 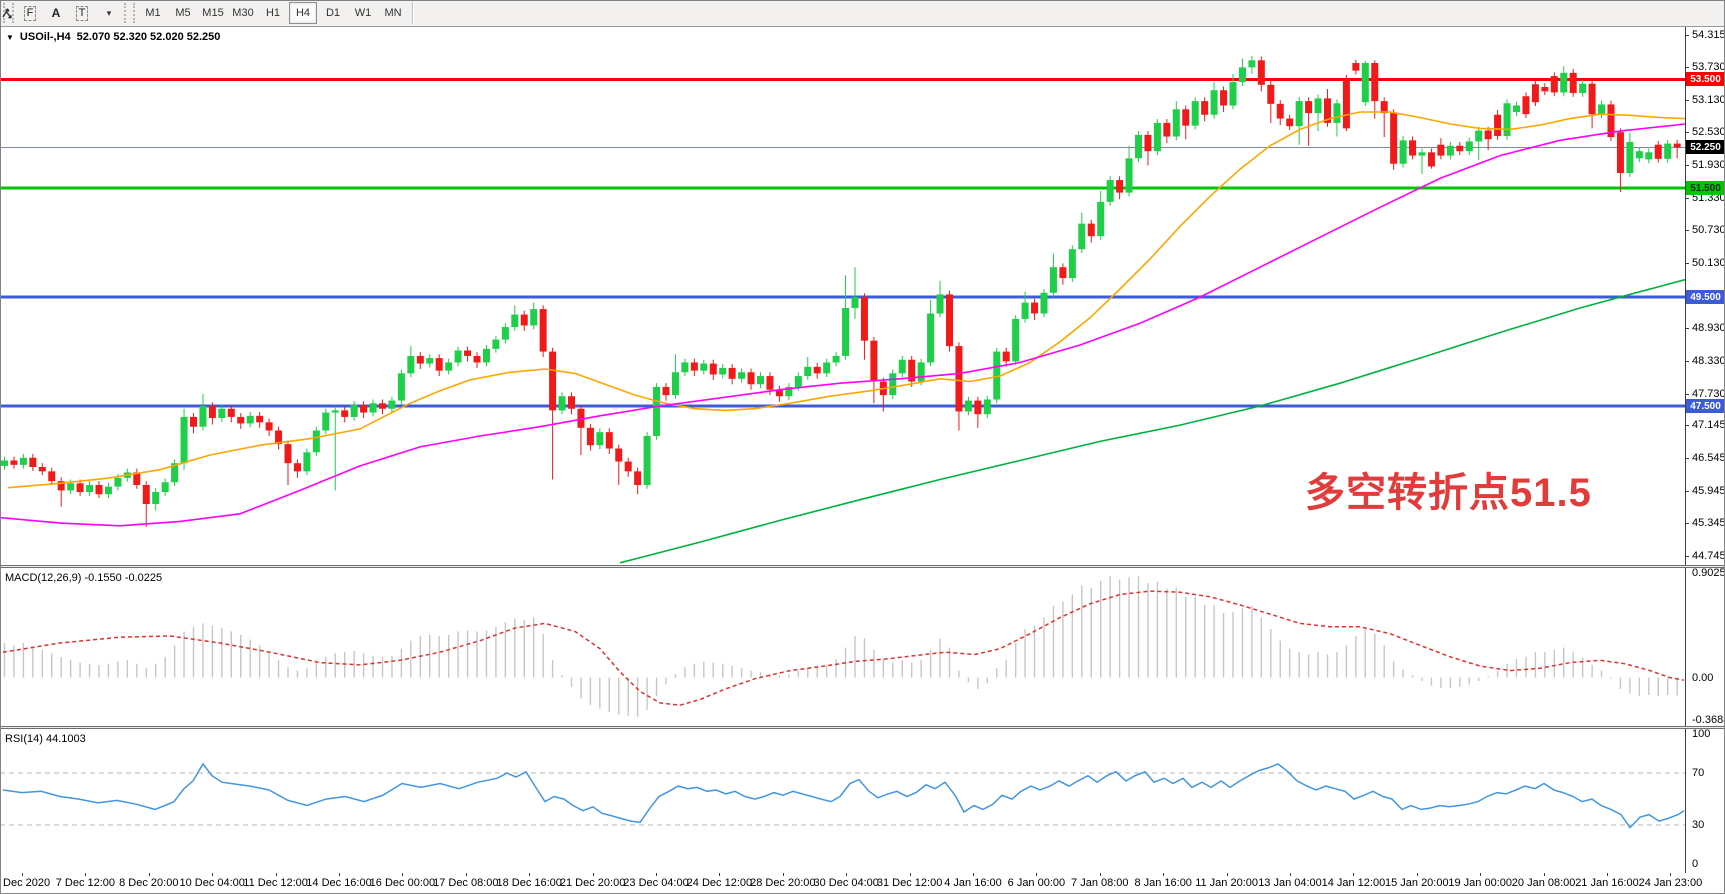 I want to click on date-axis-label: 17 Dec 08:00, so click(x=466, y=883).